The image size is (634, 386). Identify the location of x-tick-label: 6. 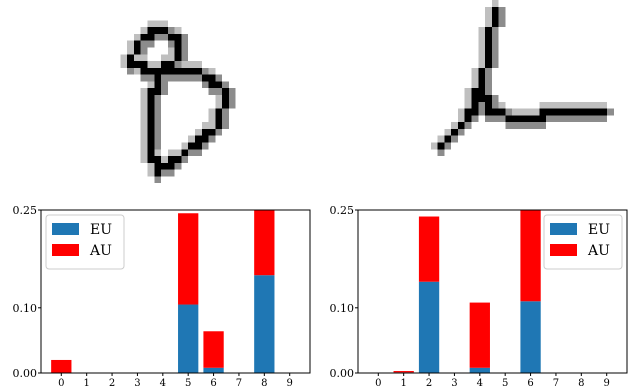
(530, 382).